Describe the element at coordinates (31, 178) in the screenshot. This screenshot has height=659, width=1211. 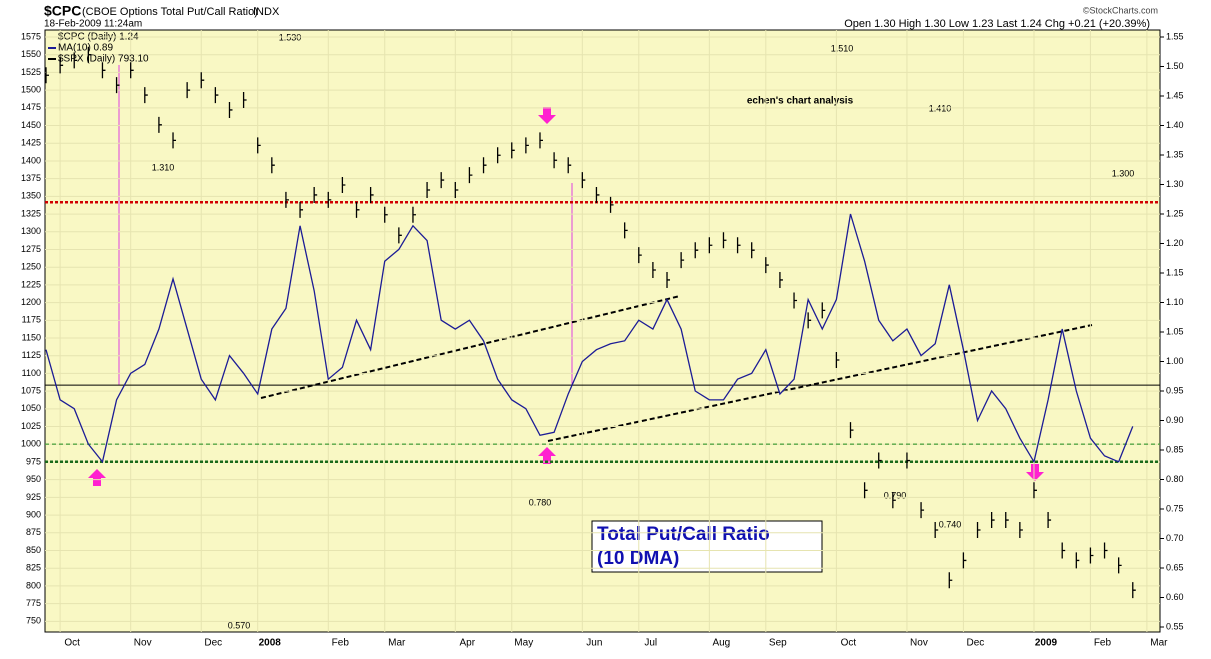
I see `y-tick-label: 1375` at that location.